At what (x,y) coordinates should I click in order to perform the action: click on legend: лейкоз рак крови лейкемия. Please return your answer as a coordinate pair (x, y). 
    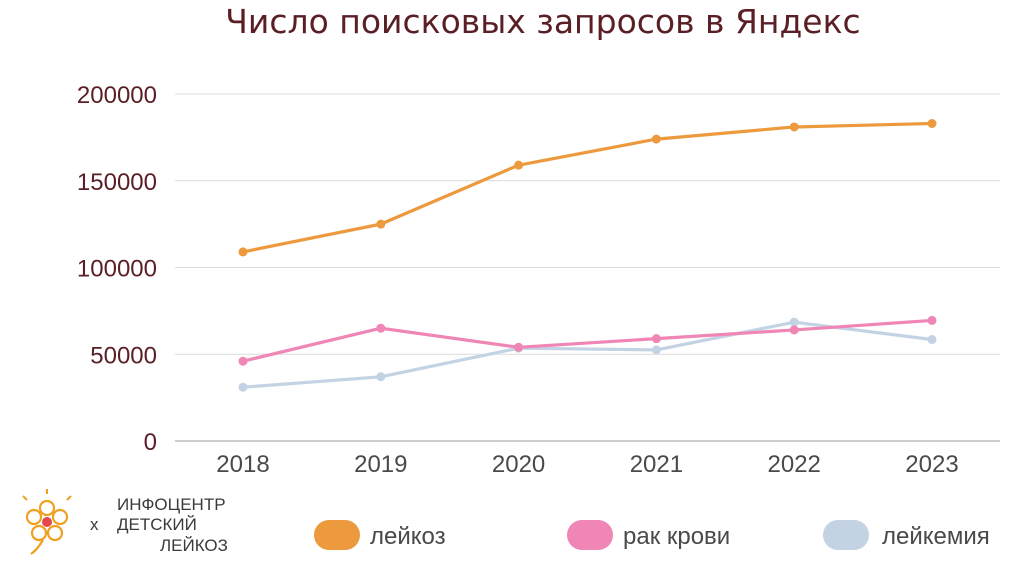
    Looking at the image, I should click on (652, 535).